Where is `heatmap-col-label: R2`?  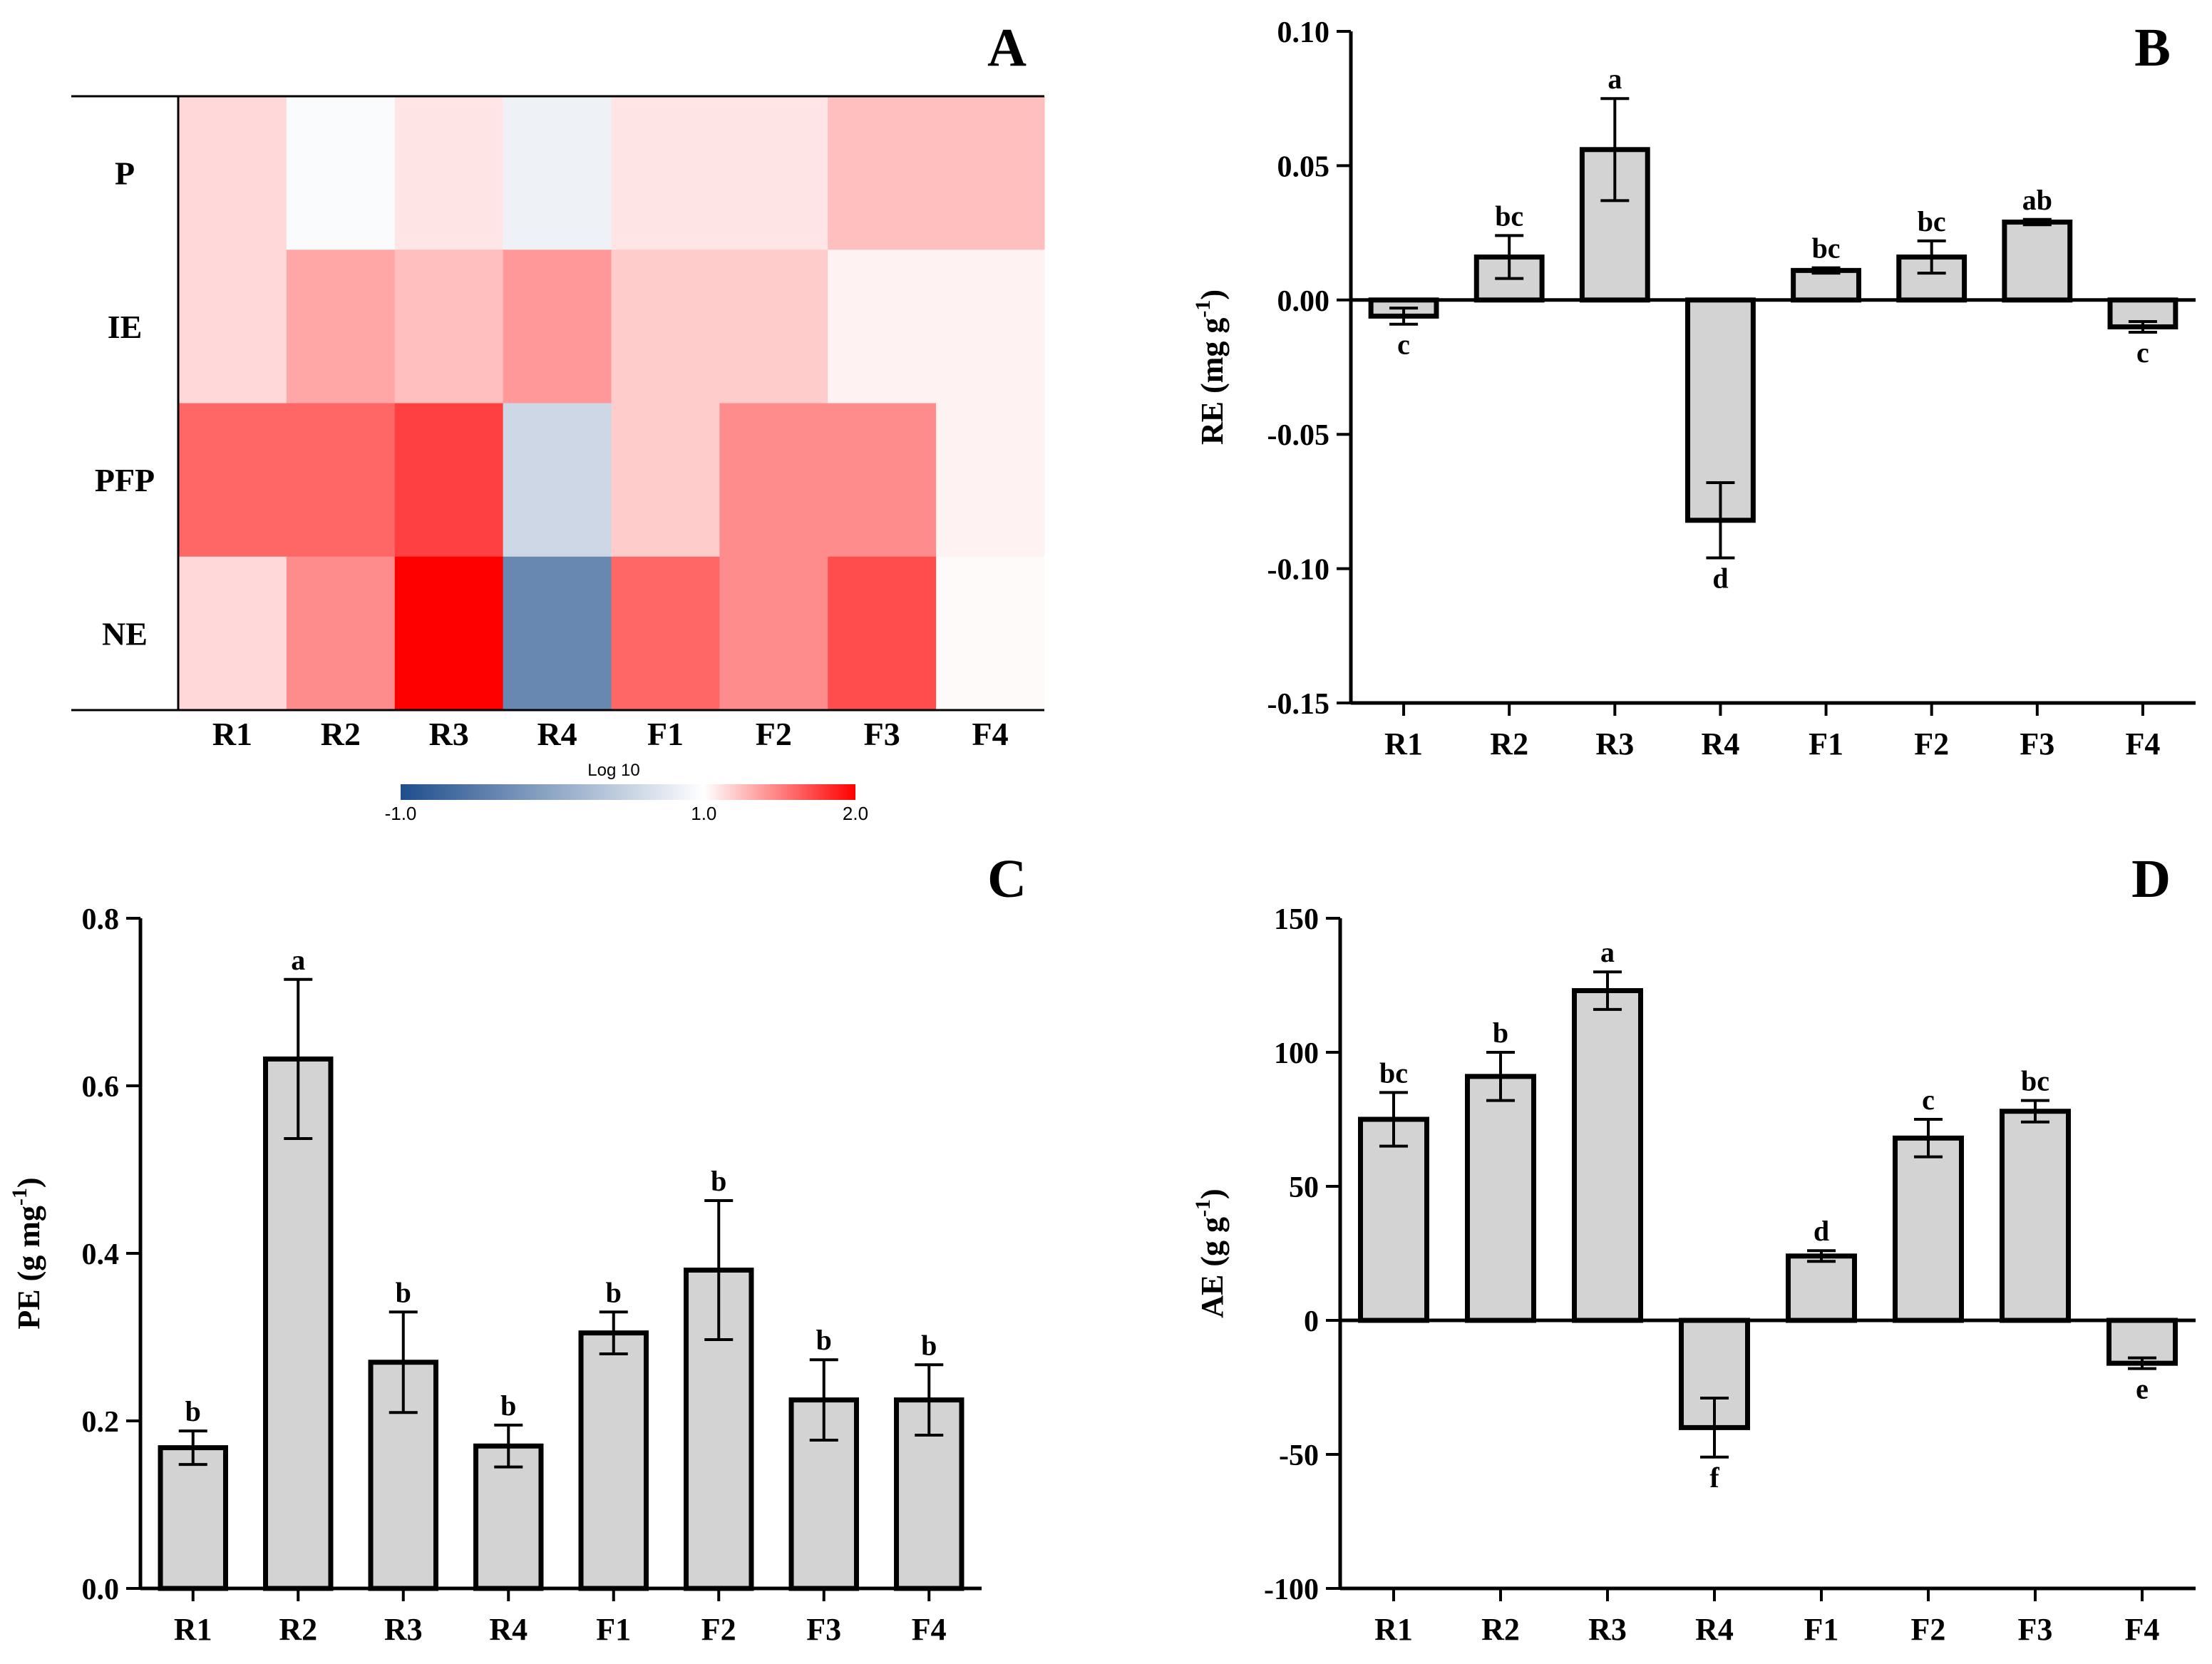
heatmap-col-label: R2 is located at coordinates (341, 734).